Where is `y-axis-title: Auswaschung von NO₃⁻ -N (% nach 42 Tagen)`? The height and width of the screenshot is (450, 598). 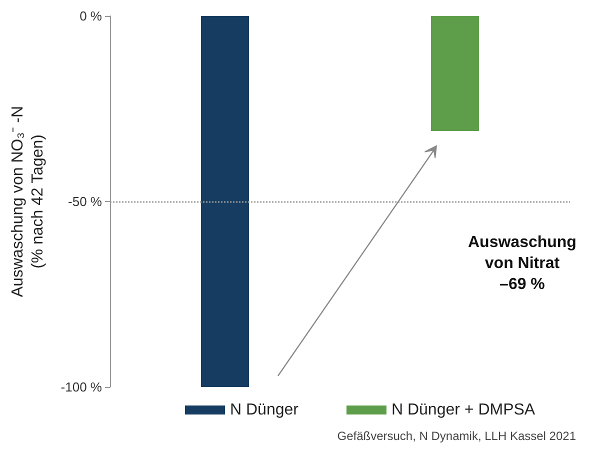
y-axis-title: Auswaschung von NO₃⁻ -N (% nach 42 Tagen) is located at coordinates (28, 202).